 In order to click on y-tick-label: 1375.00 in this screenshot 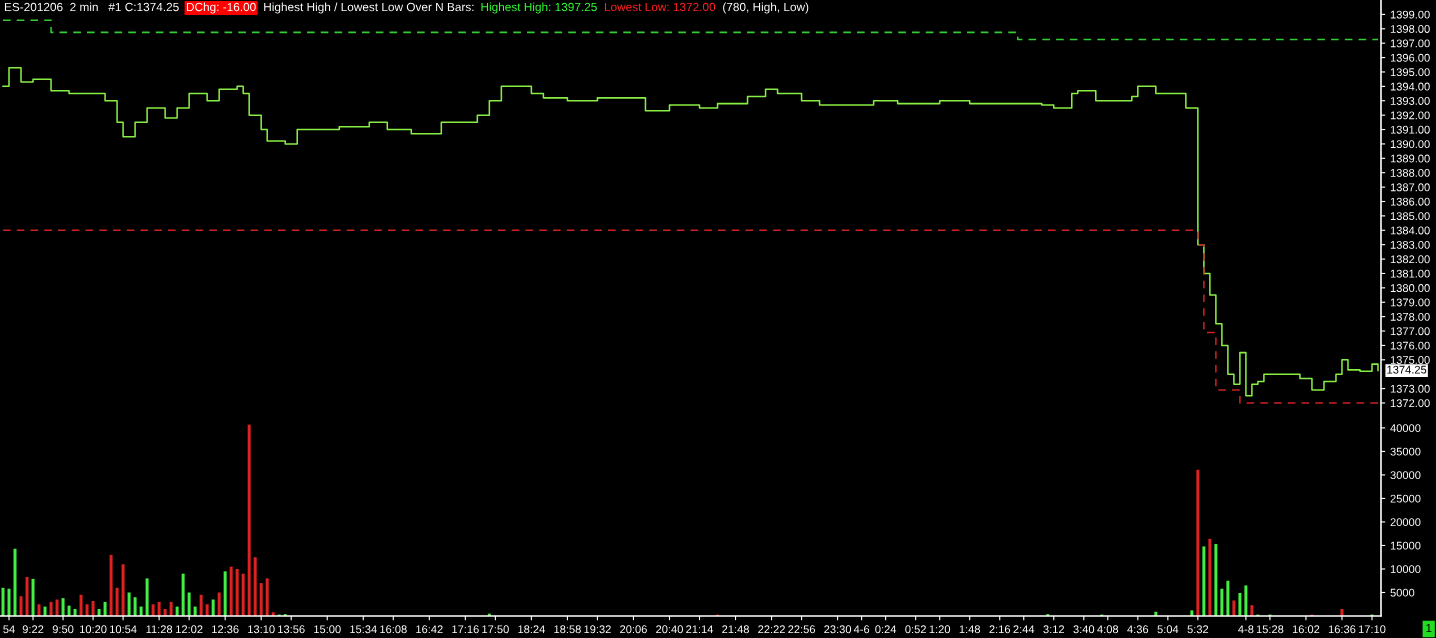, I will do `click(1410, 360)`.